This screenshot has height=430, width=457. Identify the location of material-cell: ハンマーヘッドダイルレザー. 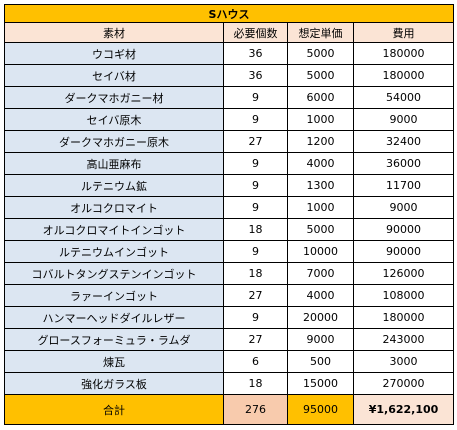
(114, 317).